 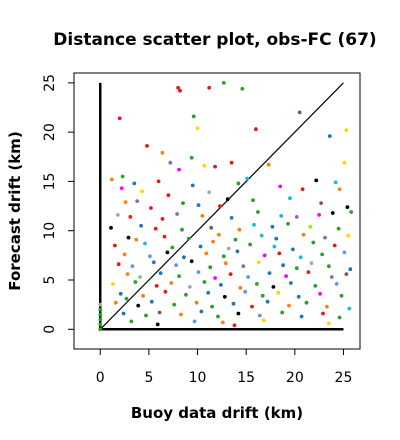 What do you see at coordinates (50, 280) in the screenshot?
I see `y-tick-label: 5` at bounding box center [50, 280].